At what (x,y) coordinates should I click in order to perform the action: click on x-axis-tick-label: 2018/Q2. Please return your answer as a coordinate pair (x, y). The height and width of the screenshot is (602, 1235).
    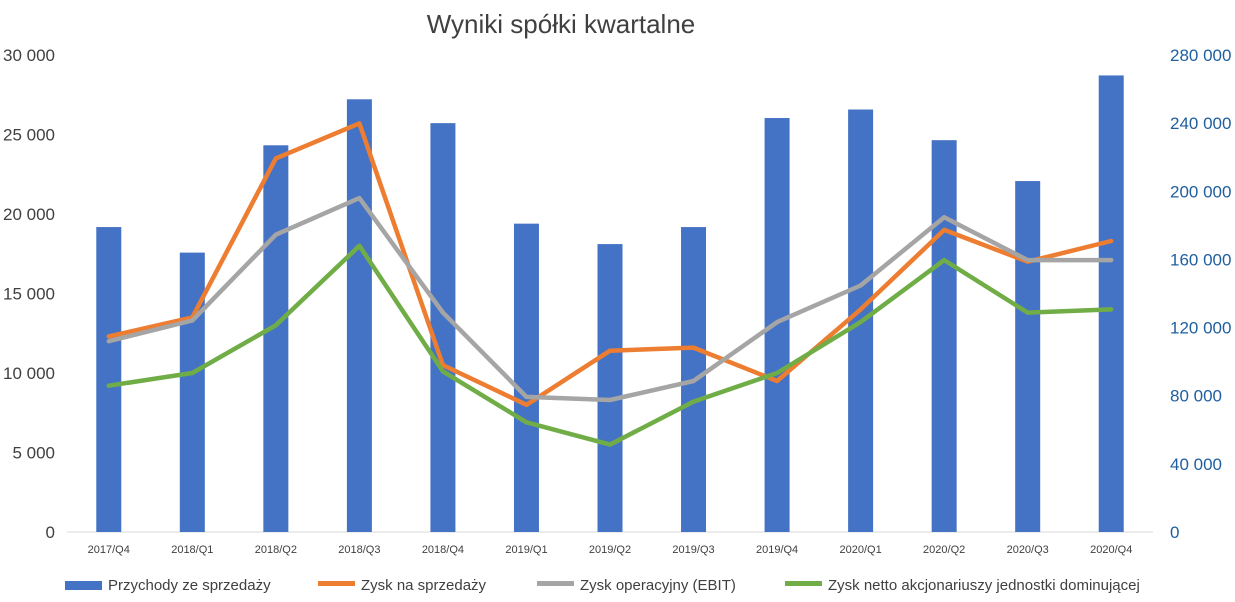
    Looking at the image, I should click on (276, 550).